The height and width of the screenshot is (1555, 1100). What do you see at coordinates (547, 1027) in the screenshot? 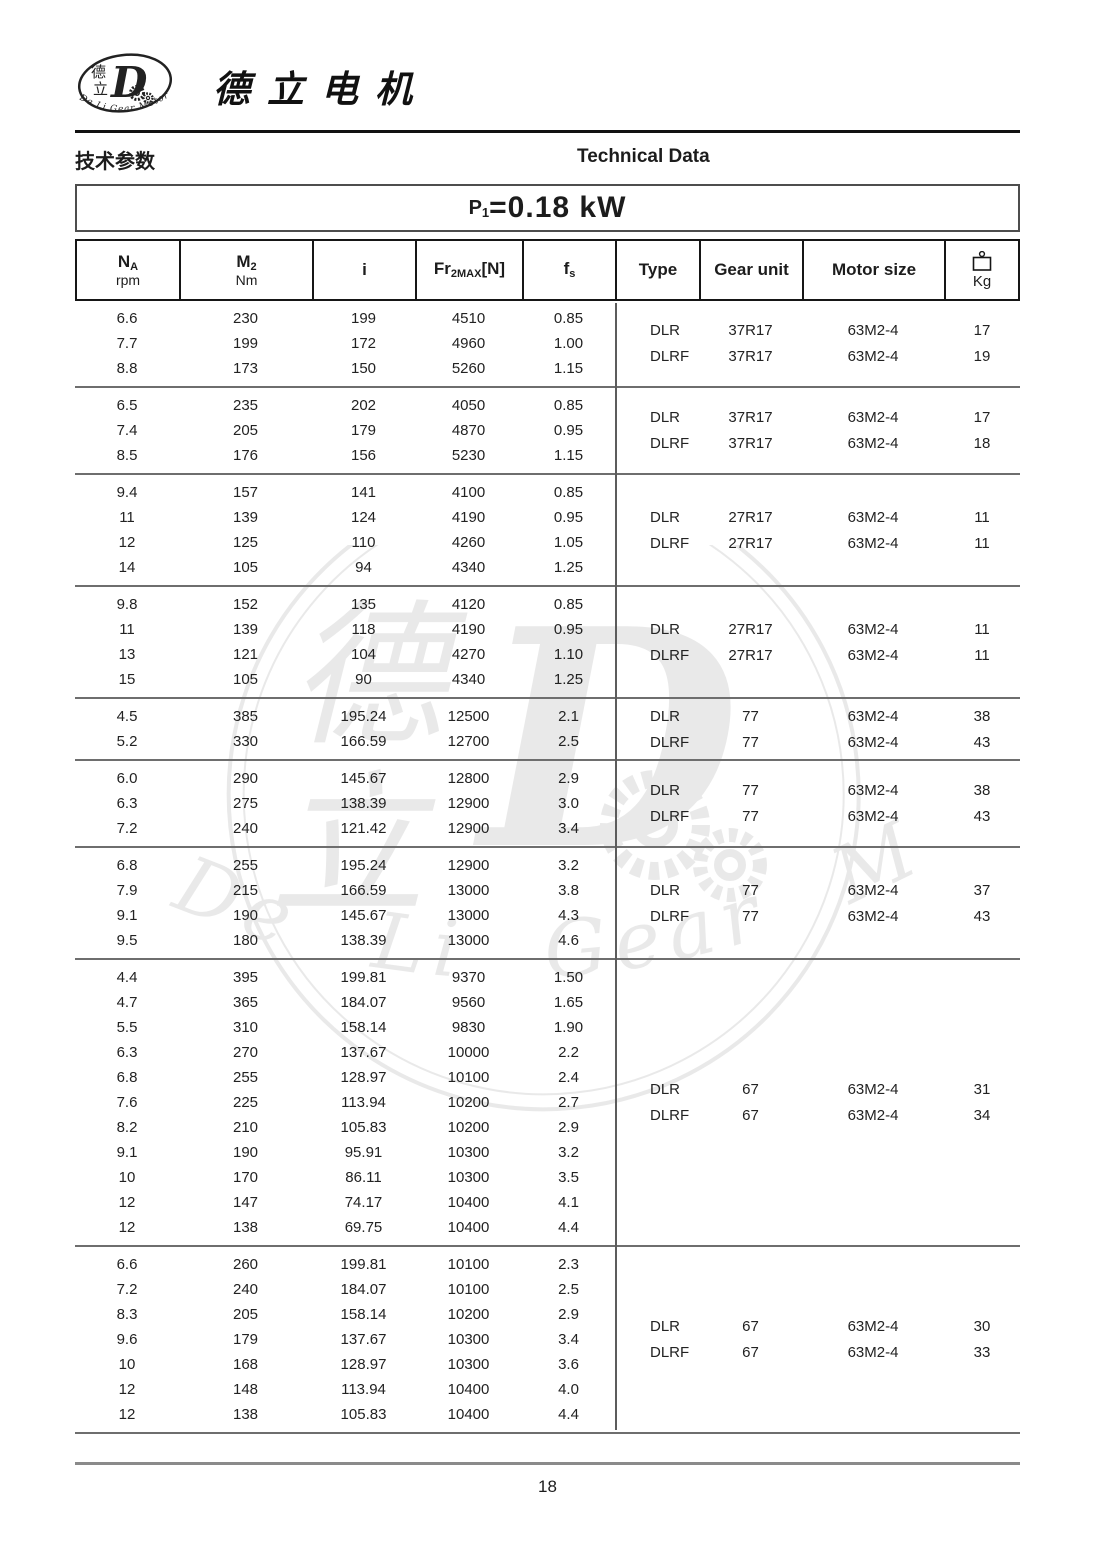
I see `table-row: 5.5 310 158.14 9830 1.90` at bounding box center [547, 1027].